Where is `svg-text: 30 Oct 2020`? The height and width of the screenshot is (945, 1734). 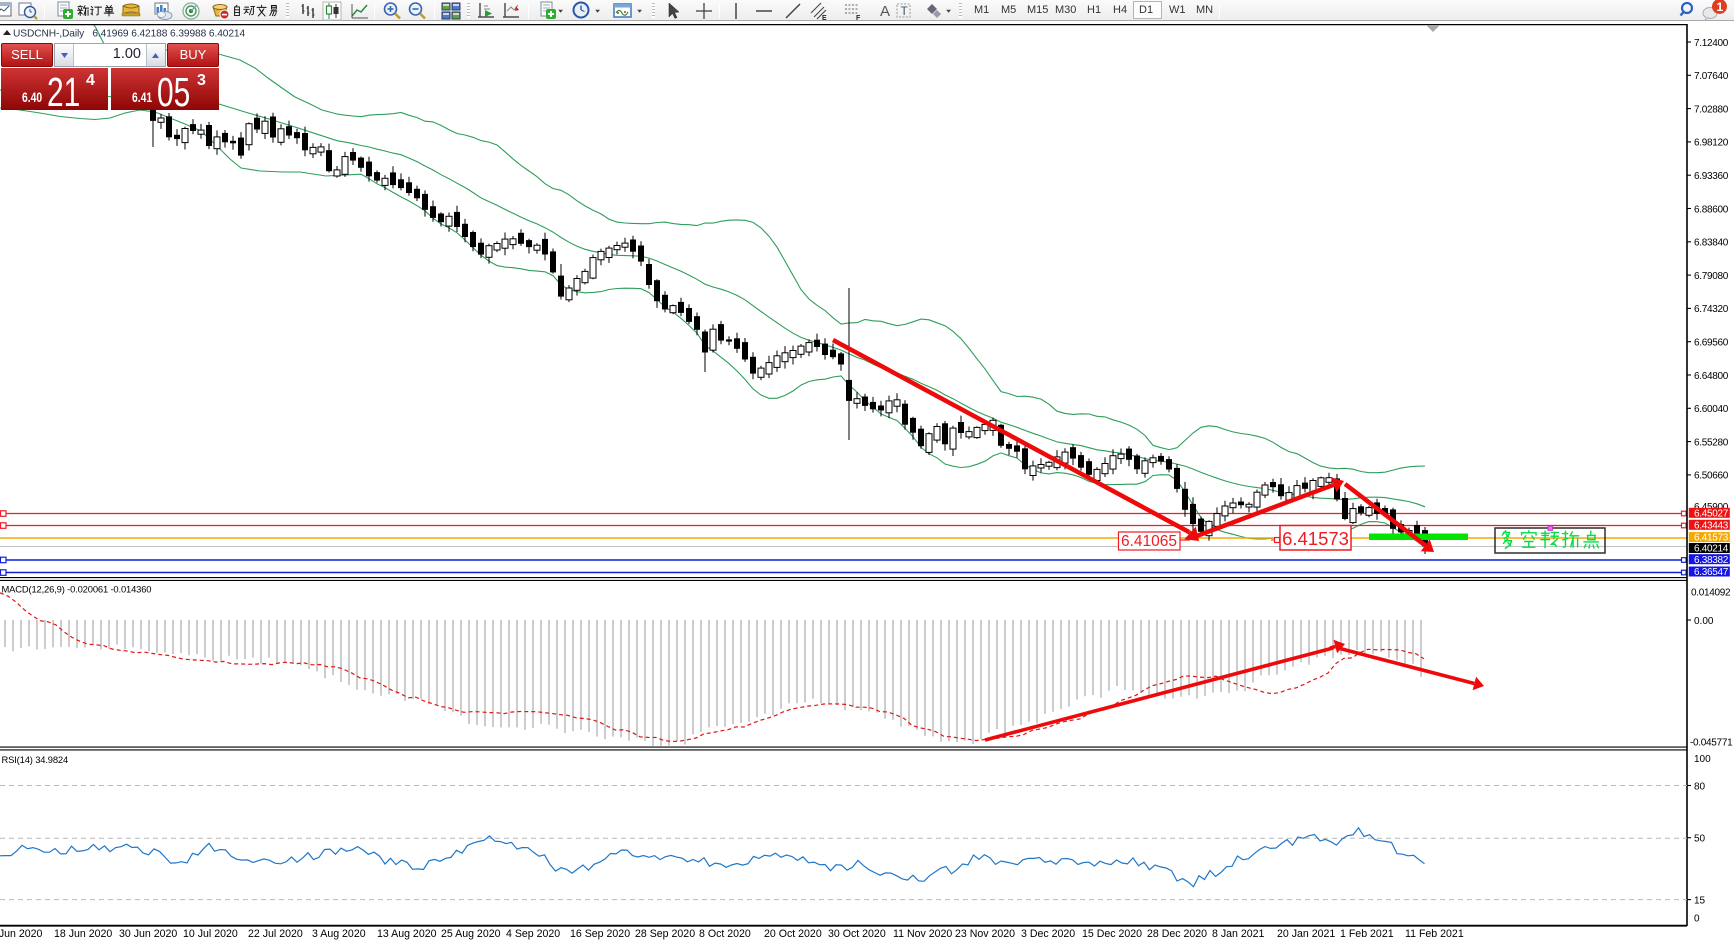 svg-text: 30 Oct 2020 is located at coordinates (857, 934).